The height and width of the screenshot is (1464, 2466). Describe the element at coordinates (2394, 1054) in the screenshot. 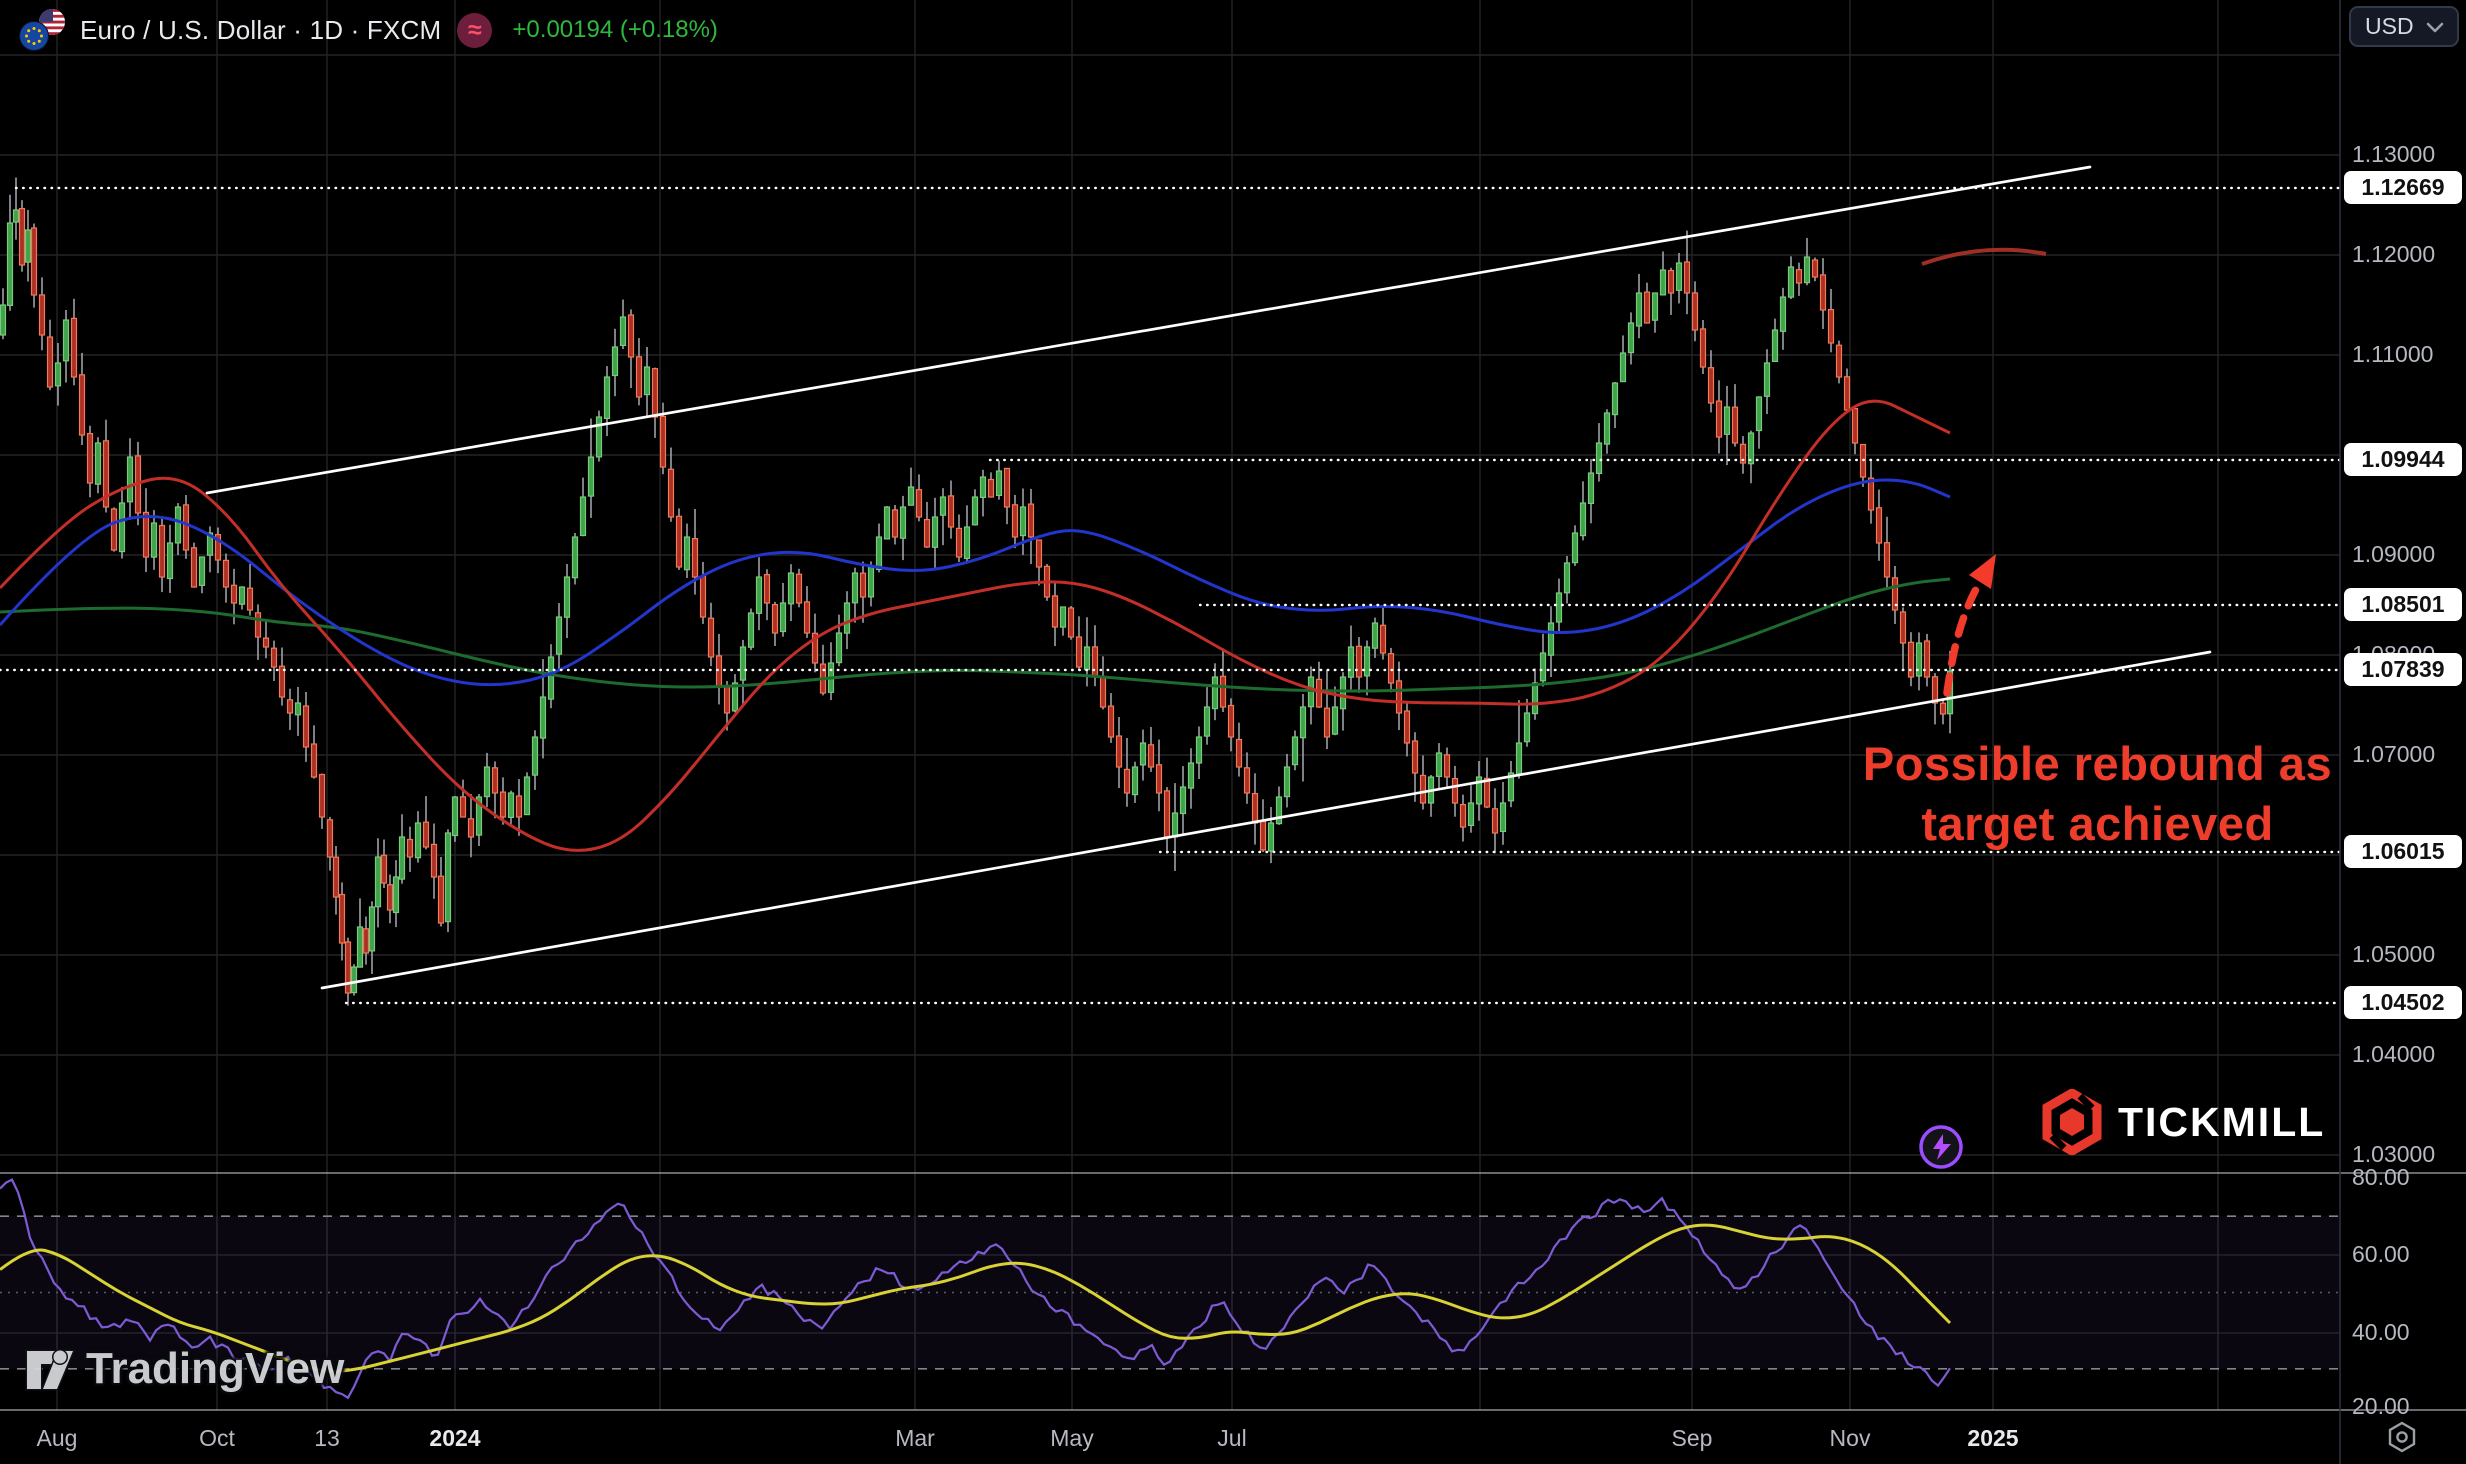

I see `price-tick-1.04000: 1.04000` at that location.